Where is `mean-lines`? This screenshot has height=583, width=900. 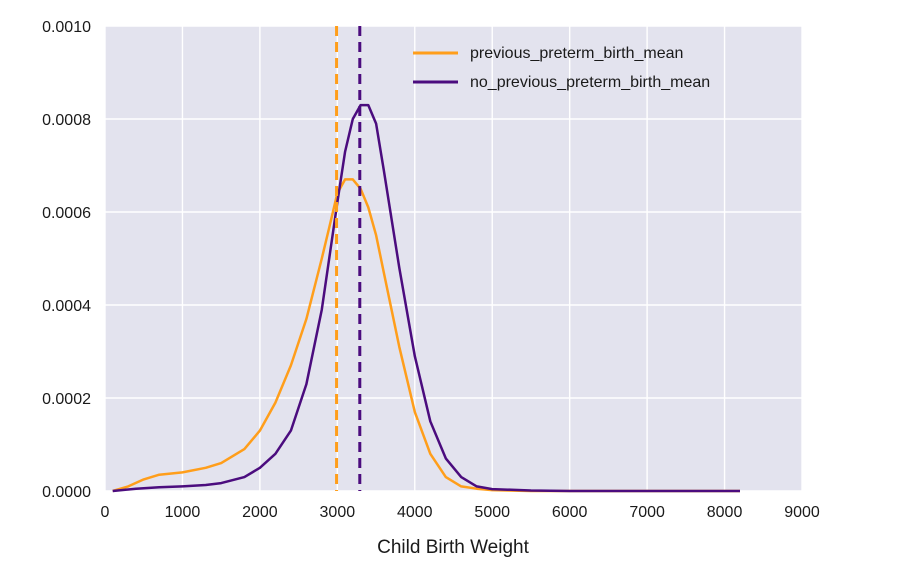 mean-lines is located at coordinates (348, 258).